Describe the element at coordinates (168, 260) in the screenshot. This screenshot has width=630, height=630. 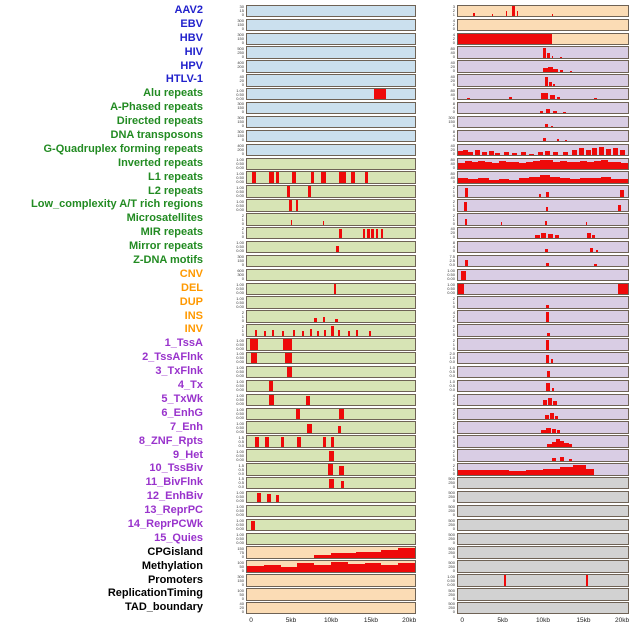
I see `track-label: Z-DNA motifs` at that location.